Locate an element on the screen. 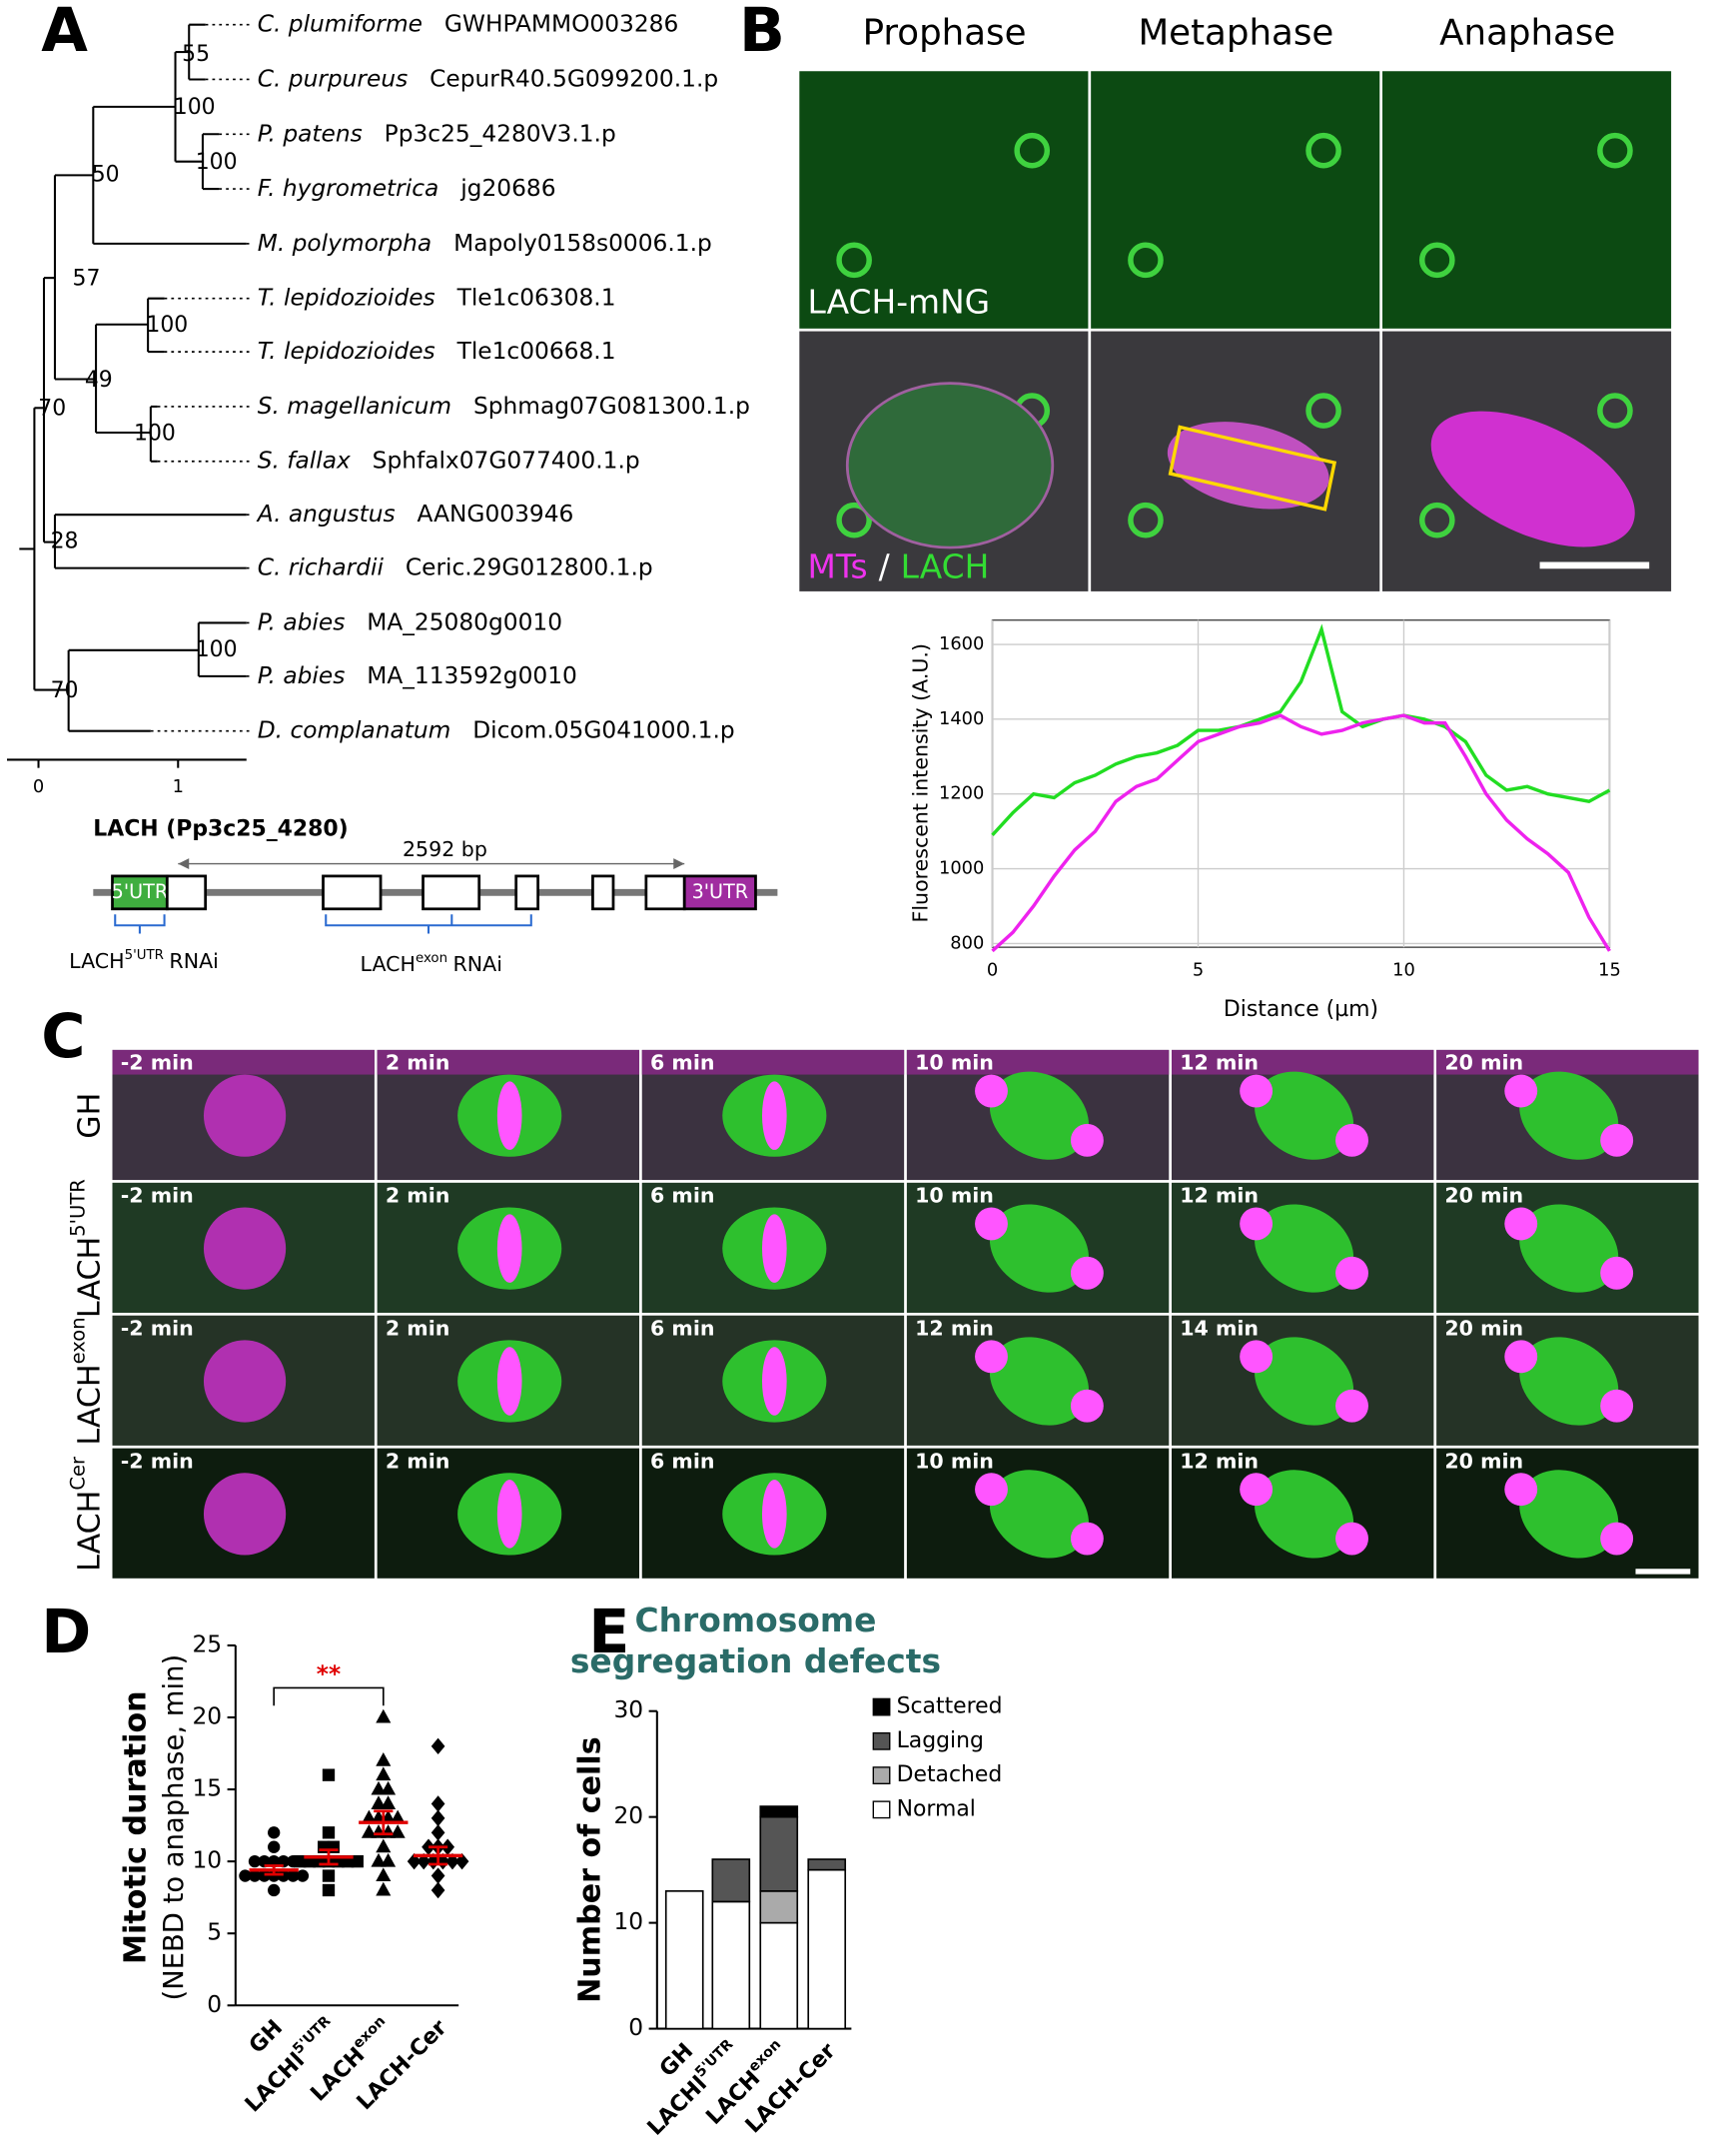 The width and height of the screenshot is (1711, 2156). leaf-label-part: D. complanatum is located at coordinates (355, 729).